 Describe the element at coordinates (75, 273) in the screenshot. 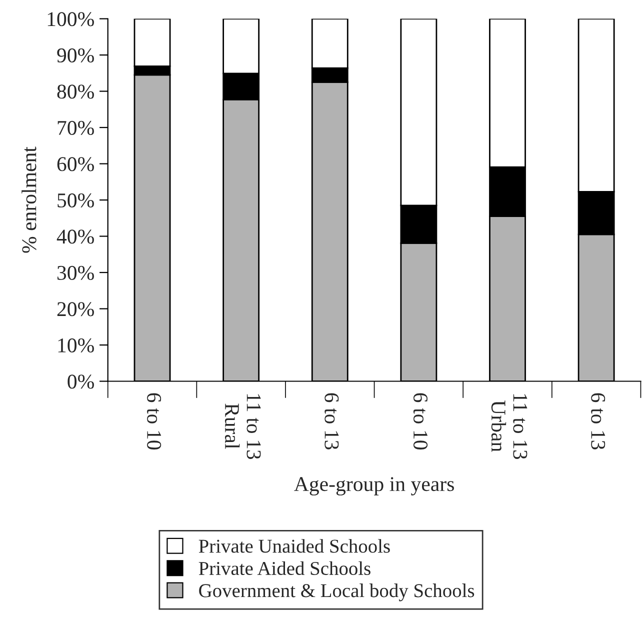

I see `y-tick-label: 30%` at that location.